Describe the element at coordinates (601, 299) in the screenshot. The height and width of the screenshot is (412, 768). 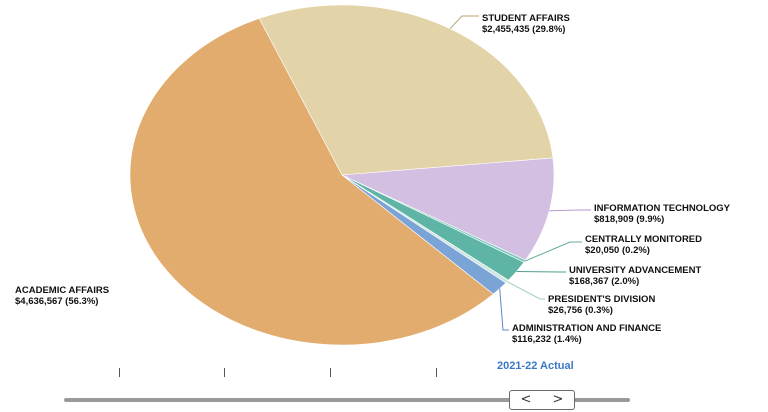
I see `slice-label-name: PRESIDENT'S DIVISION` at that location.